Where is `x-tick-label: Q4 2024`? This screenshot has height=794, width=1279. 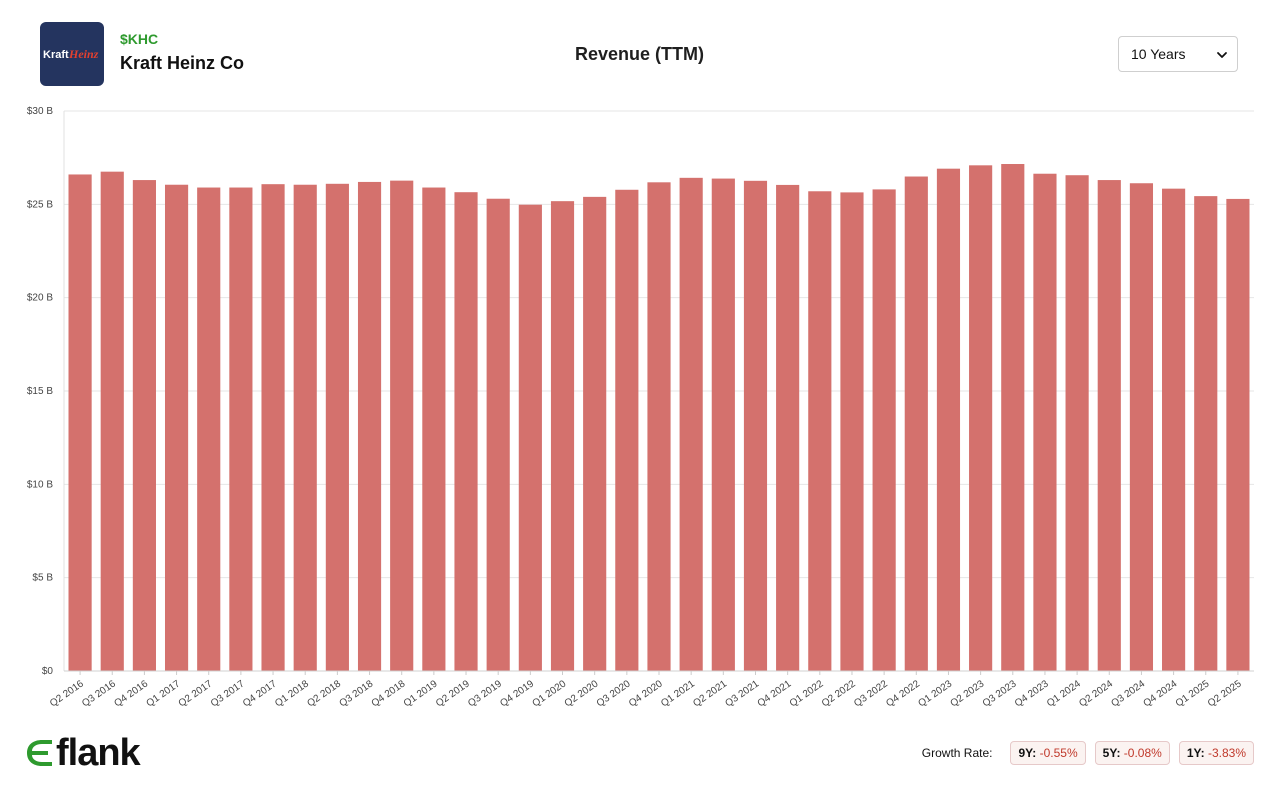 x-tick-label: Q4 2024 is located at coordinates (1161, 693).